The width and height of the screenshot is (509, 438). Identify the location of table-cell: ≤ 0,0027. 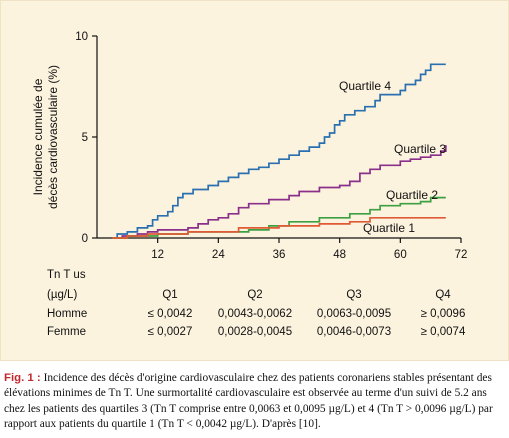
(170, 332).